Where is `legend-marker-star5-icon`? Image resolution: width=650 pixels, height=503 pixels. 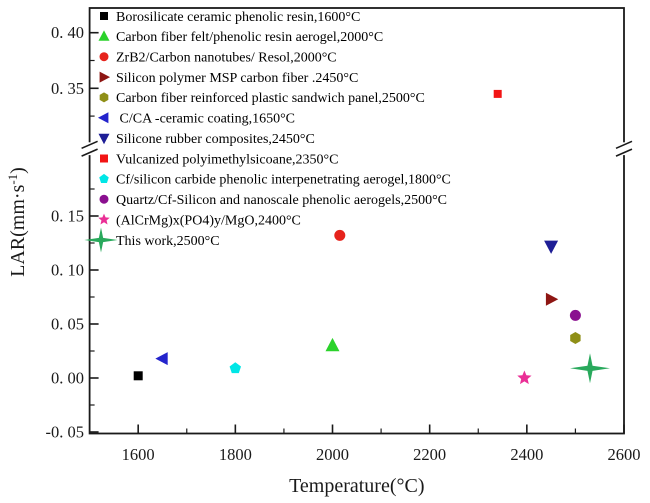 legend-marker-star5-icon is located at coordinates (104, 219).